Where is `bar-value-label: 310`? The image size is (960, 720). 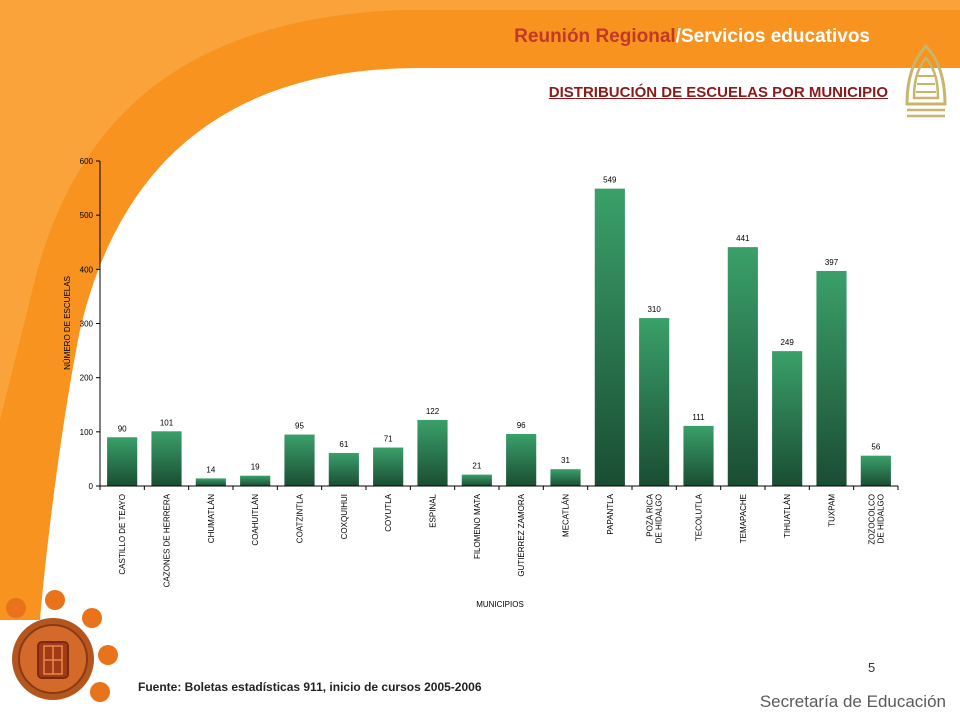
bar-value-label: 310 is located at coordinates (654, 309).